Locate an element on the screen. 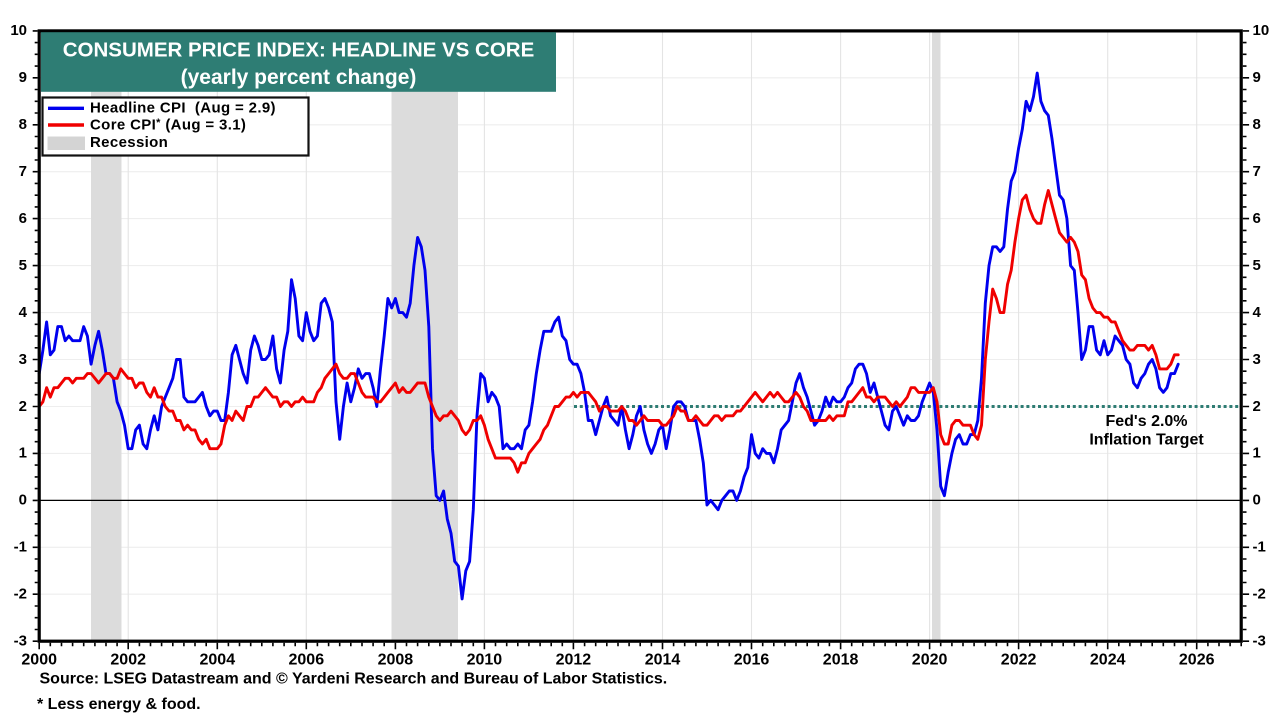 Image resolution: width=1280 pixels, height=720 pixels. svg-text:CONSUMER PRICE INDEX: HEADLINE: CONSUMER PRICE INDEX: HEADLINE VS CORE is located at coordinates (299, 50).